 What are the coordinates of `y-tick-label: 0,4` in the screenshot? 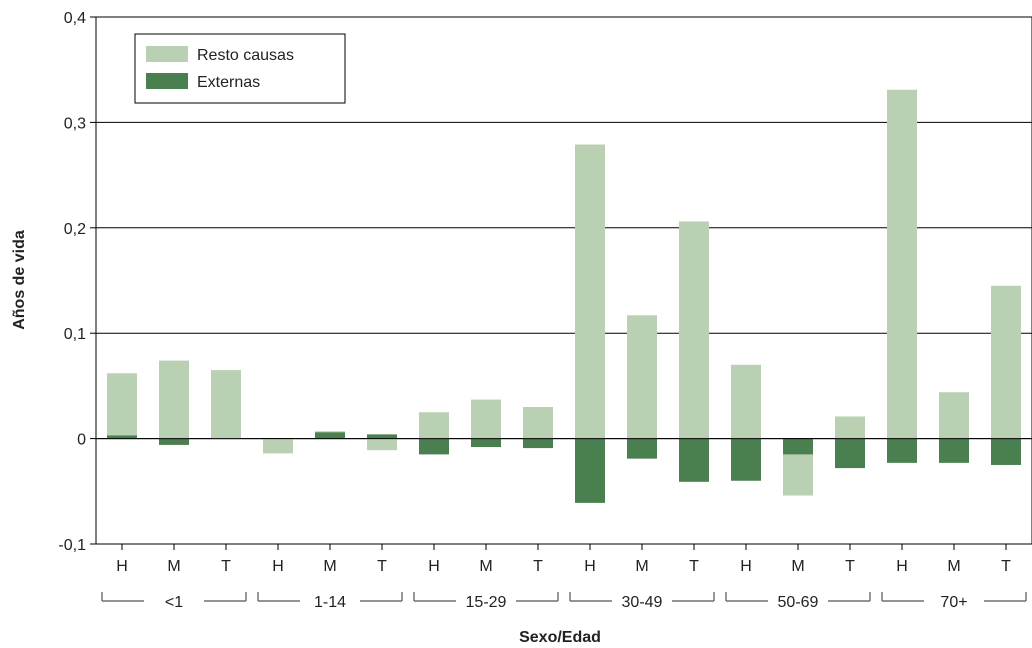 It's located at (75, 18).